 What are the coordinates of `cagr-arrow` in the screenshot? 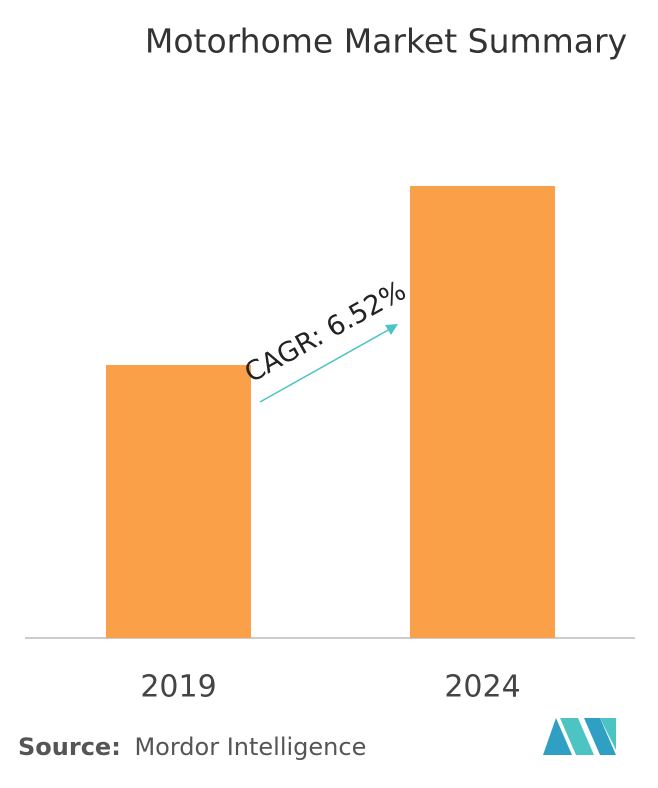 It's located at (328, 363).